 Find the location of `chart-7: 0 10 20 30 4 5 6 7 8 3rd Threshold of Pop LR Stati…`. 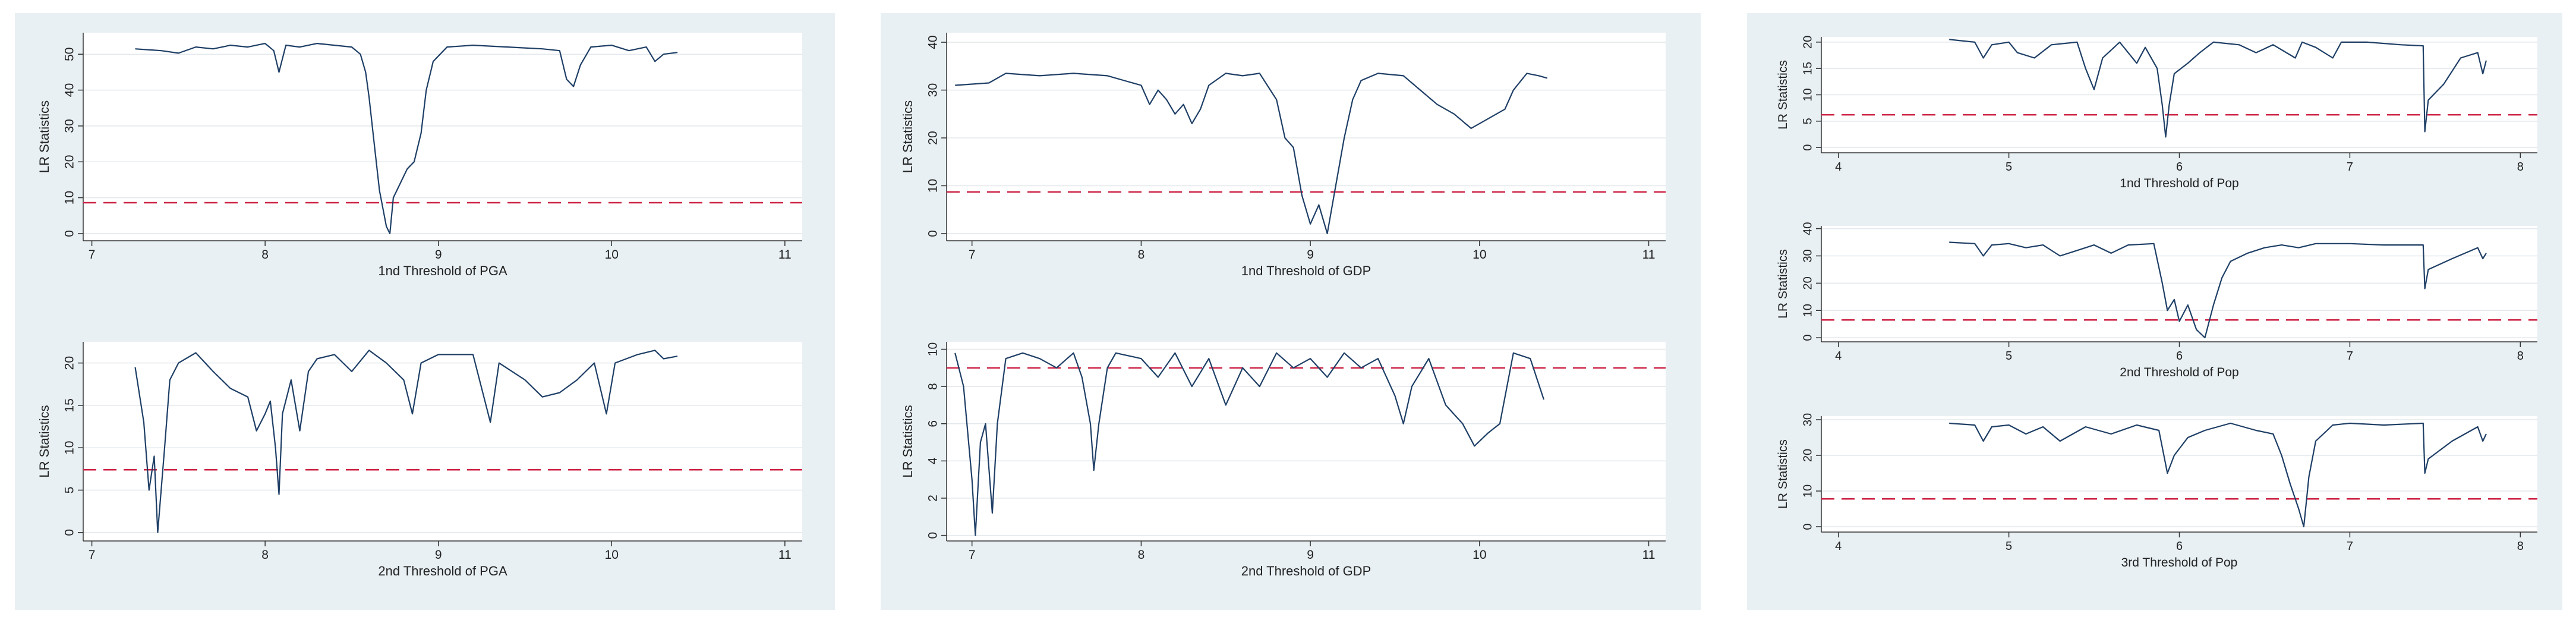

chart-7: 0 10 20 30 4 5 6 7 8 3rd Threshold of Pop LR Stati… is located at coordinates (2157, 491).